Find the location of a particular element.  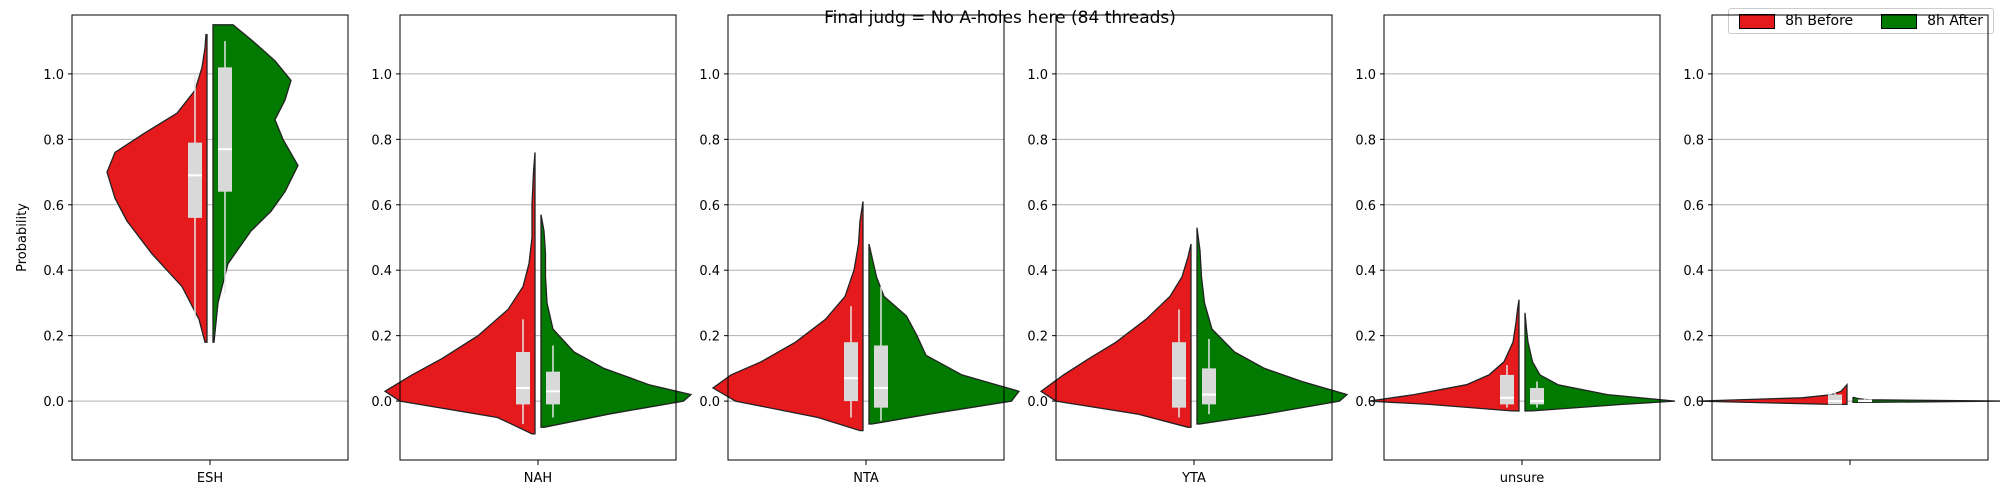

legend-item-before: 8h Before is located at coordinates (1796, 21).